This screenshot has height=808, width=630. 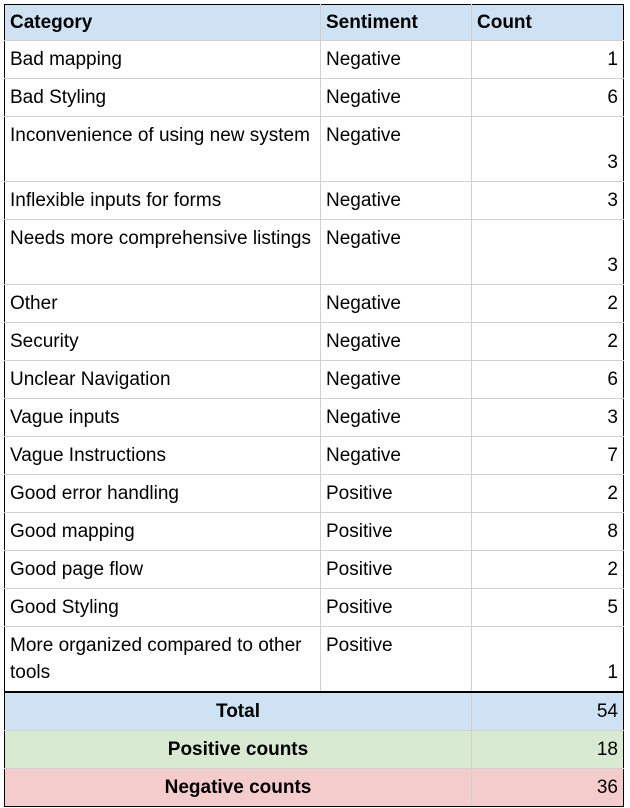 I want to click on category-cell: Security, so click(x=162, y=341).